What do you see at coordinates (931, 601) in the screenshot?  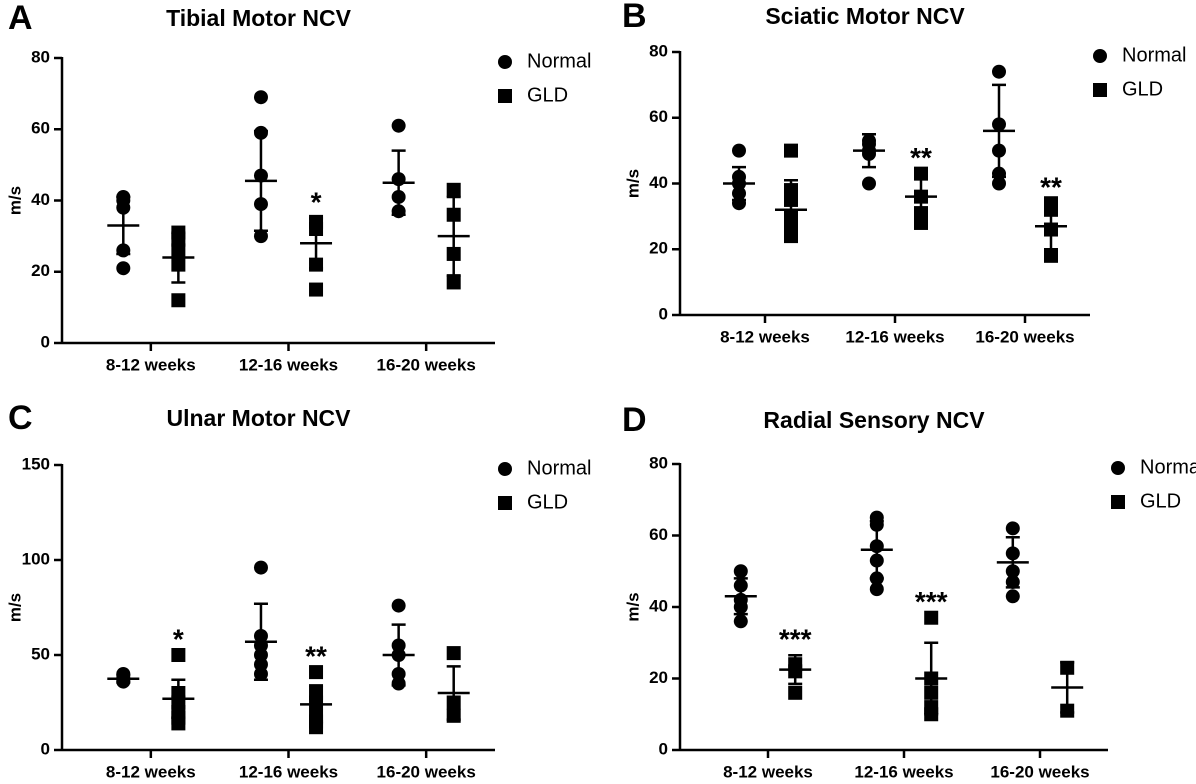 I see `significance-label: ***` at bounding box center [931, 601].